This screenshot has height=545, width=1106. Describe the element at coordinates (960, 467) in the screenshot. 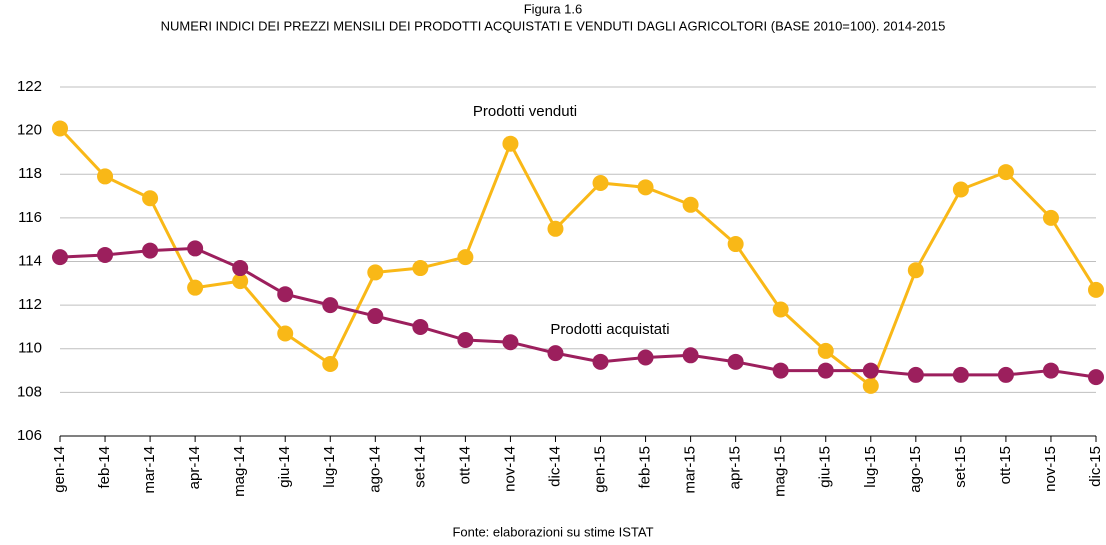

I see `x-tick-label: set-15` at that location.